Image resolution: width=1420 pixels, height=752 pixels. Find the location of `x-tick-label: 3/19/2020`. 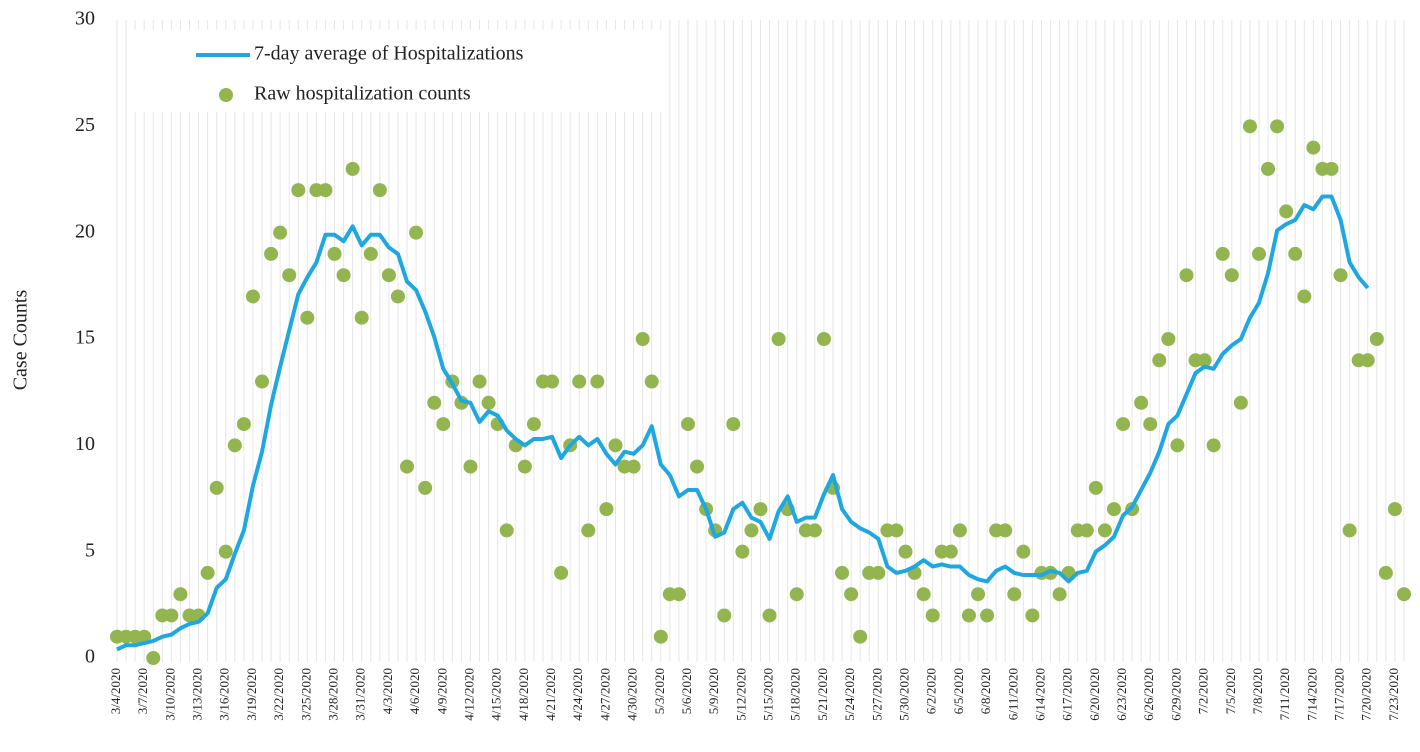

x-tick-label: 3/19/2020 is located at coordinates (251, 694).